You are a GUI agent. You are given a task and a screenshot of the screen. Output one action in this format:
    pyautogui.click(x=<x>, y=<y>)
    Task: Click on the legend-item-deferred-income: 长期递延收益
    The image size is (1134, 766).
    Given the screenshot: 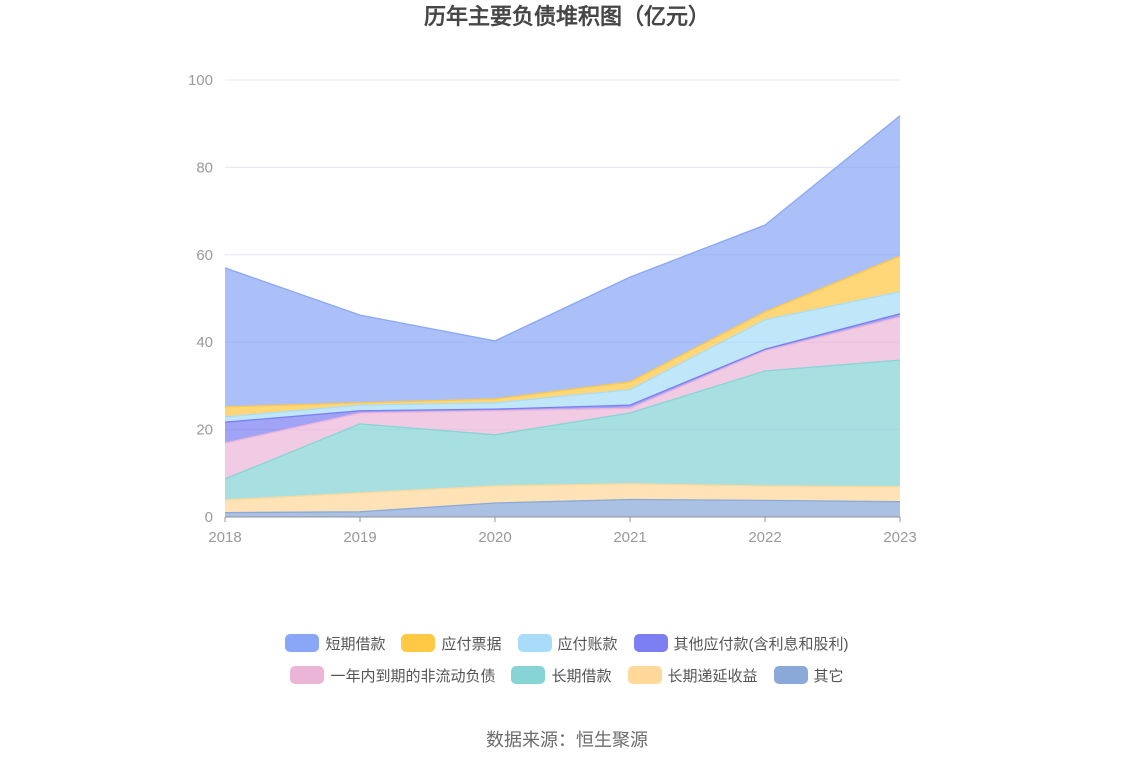 What is the action you would take?
    pyautogui.click(x=692, y=675)
    